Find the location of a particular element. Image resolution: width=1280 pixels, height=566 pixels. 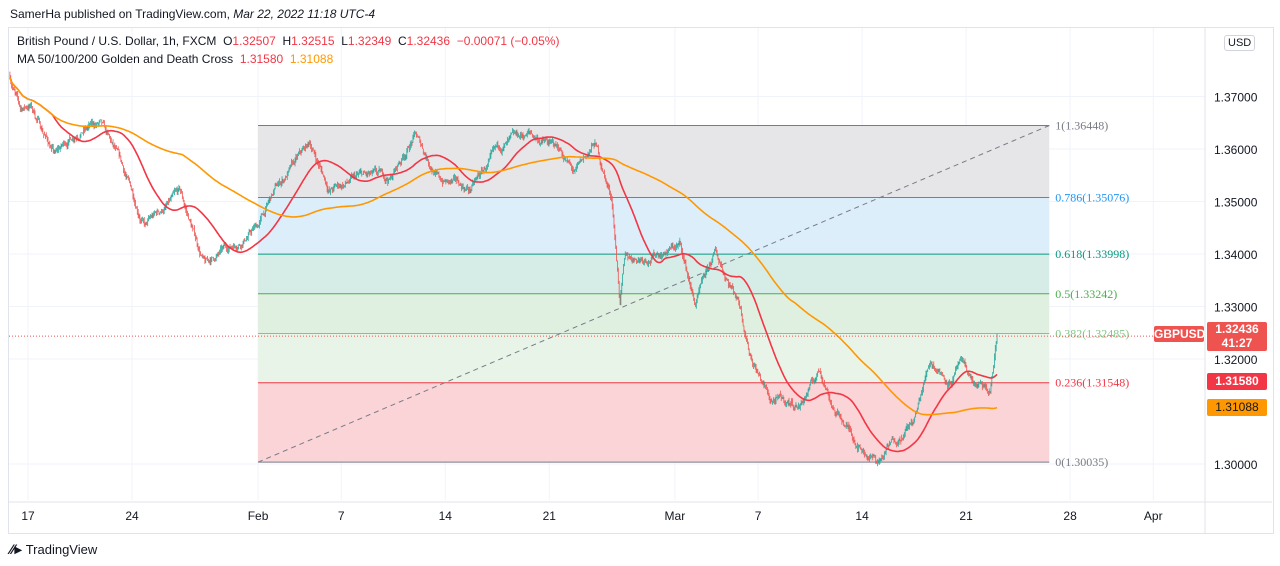

fib-level-label: 0.786(1.35076) is located at coordinates (1092, 198).